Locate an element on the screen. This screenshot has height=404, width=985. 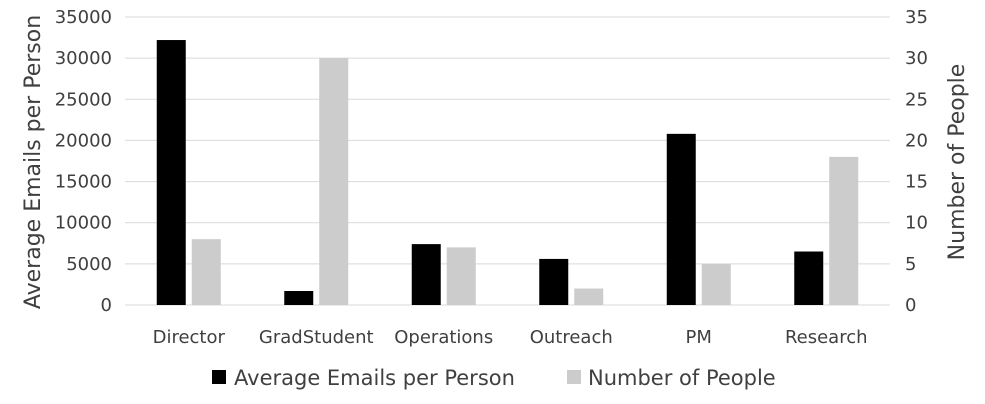
right-tick-label: 10 is located at coordinates (916, 223).